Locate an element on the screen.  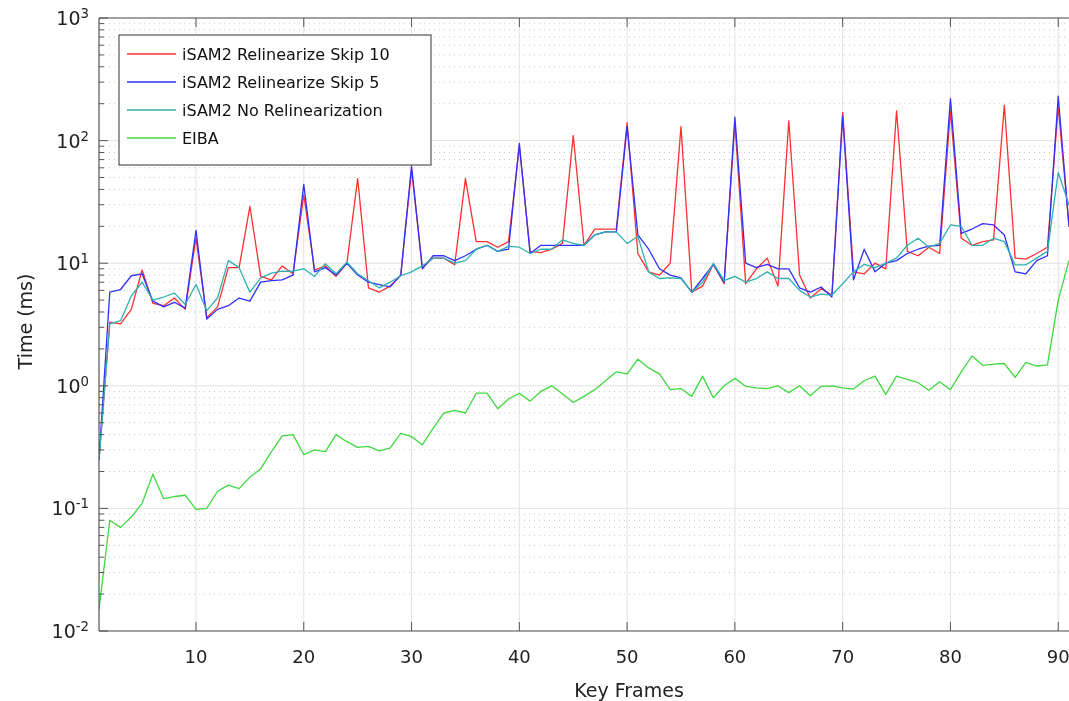
y-tick-label: 10$^{-1}$ is located at coordinates (70, 507).